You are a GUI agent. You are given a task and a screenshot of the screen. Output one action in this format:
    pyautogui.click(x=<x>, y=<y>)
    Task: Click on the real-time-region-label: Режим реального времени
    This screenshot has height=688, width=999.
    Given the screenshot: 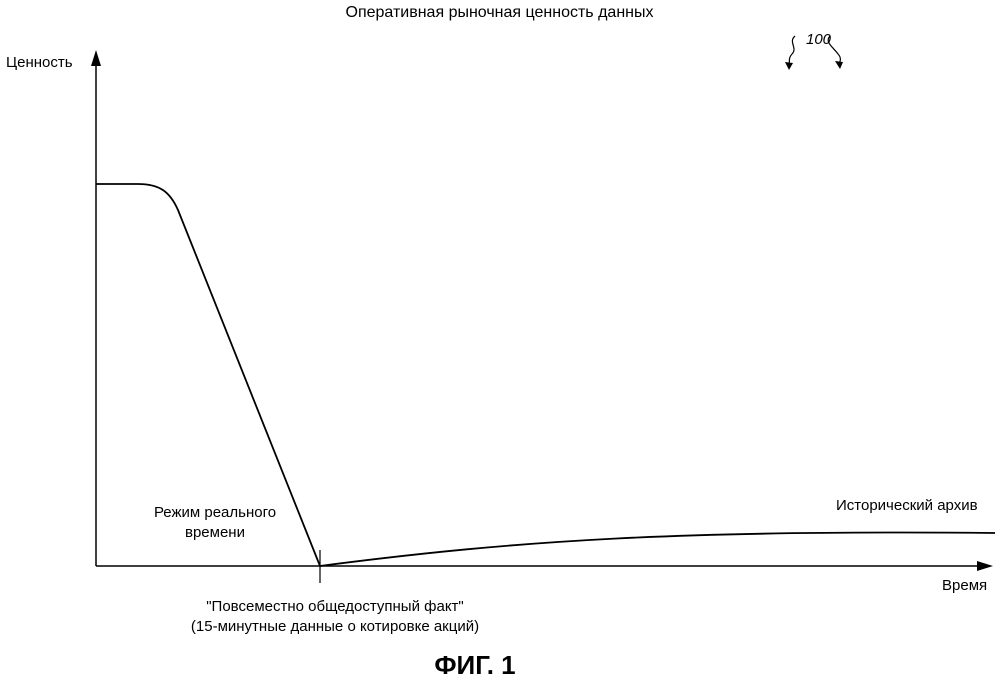 What is the action you would take?
    pyautogui.click(x=215, y=523)
    